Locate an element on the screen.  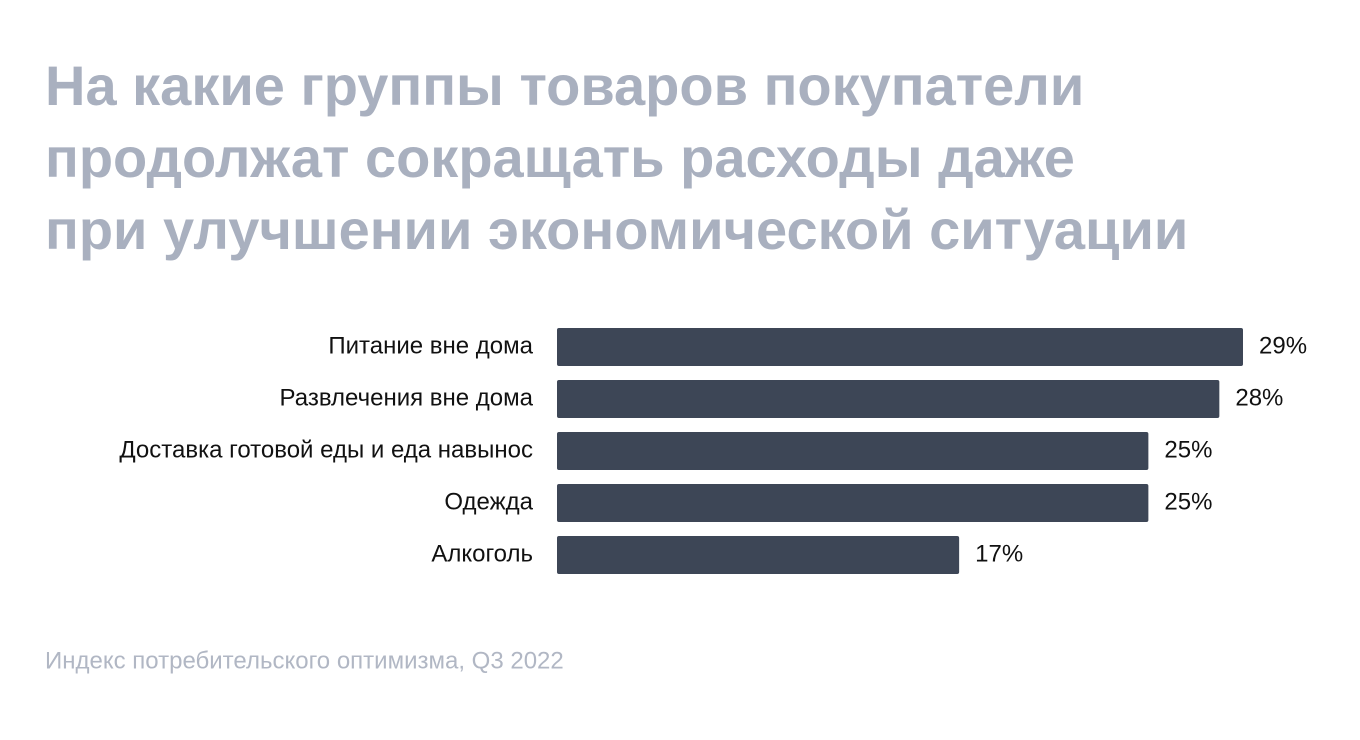
value-label: 29% is located at coordinates (1283, 345).